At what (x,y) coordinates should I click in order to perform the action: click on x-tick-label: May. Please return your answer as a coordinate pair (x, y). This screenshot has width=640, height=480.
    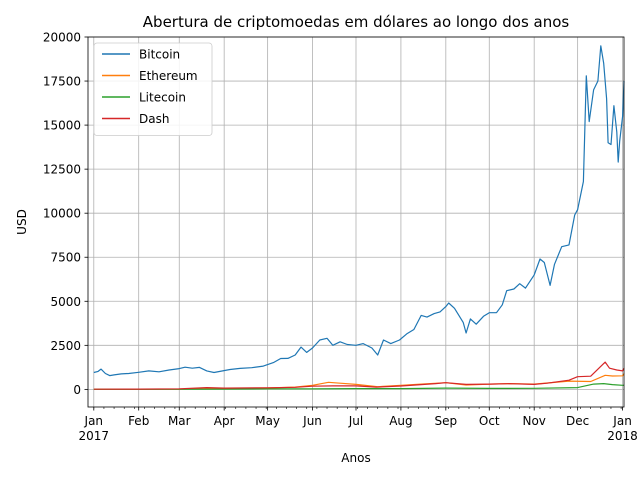
    Looking at the image, I should click on (267, 421).